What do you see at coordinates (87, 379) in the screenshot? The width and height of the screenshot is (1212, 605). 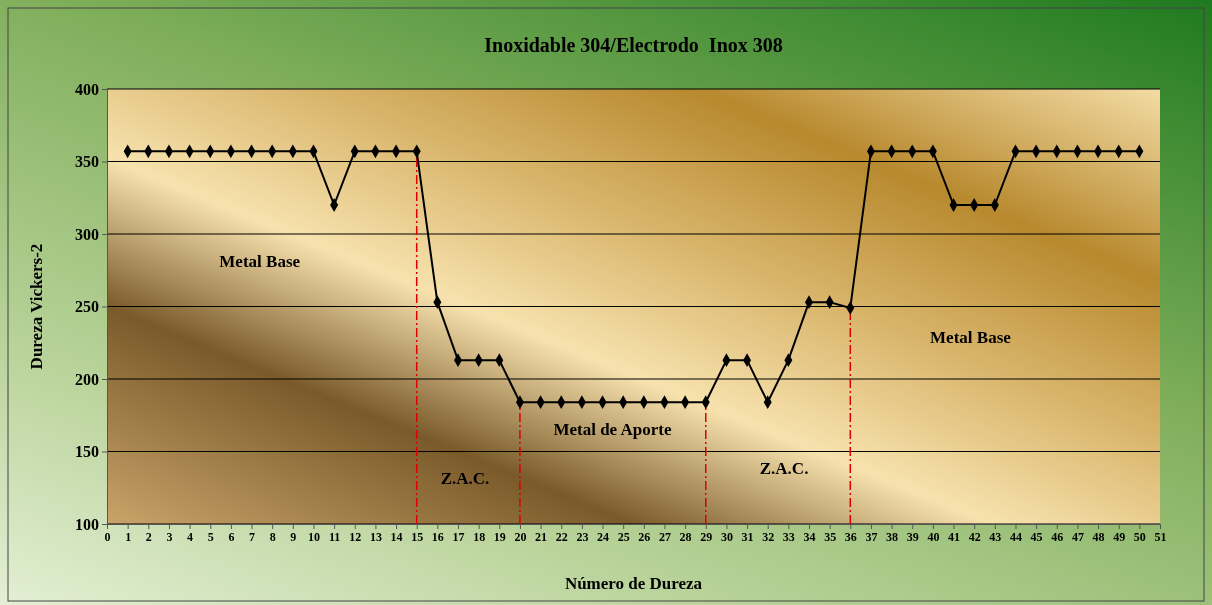 I see `y-tick-label: 200` at bounding box center [87, 379].